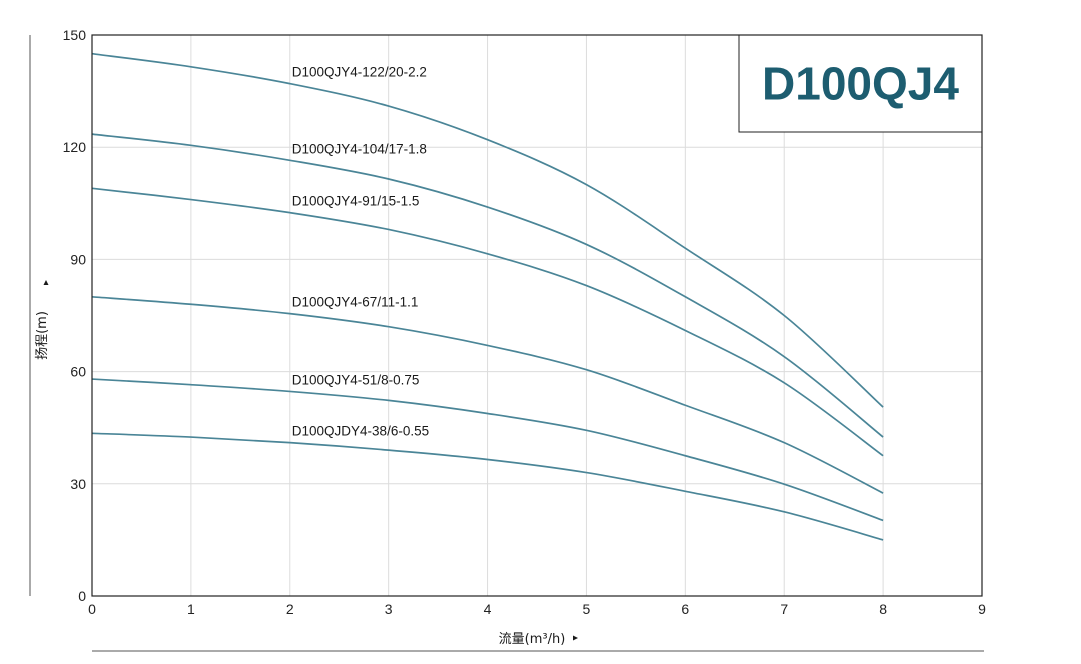  I want to click on y-tick-label: 60, so click(78, 372).